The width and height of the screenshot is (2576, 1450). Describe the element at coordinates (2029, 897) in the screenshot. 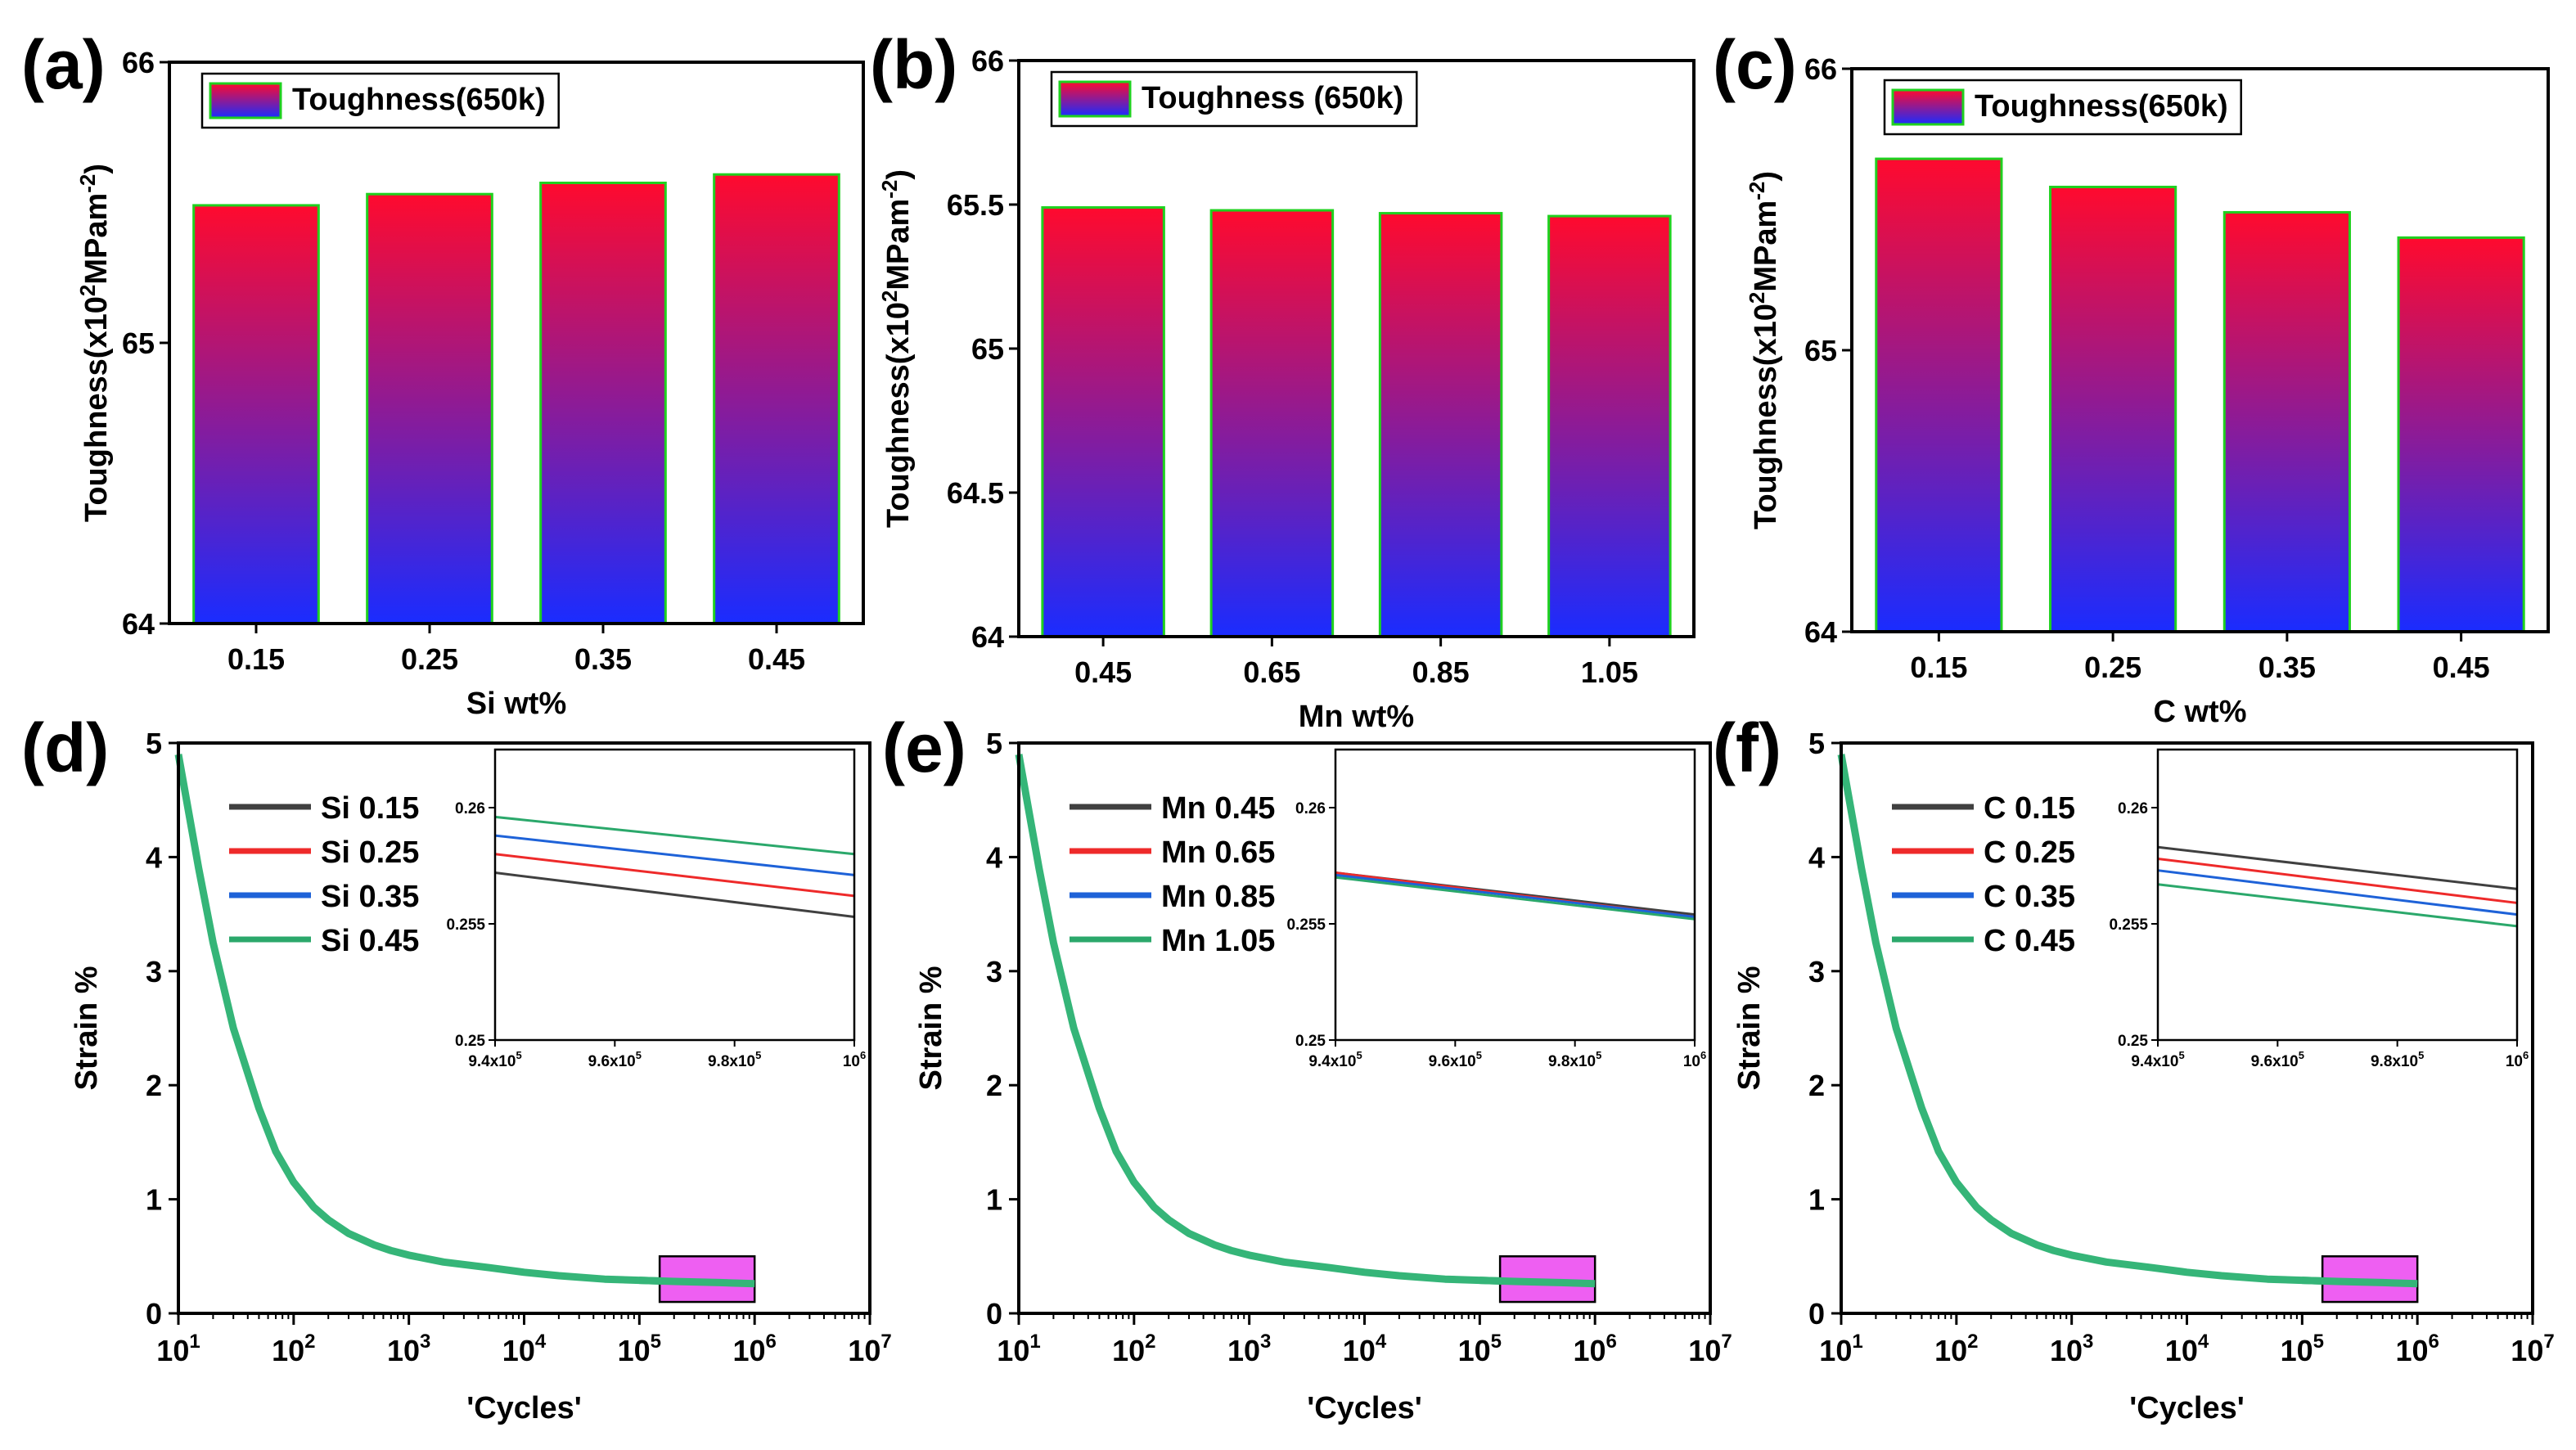

I see `legend-label: C 0.35` at that location.